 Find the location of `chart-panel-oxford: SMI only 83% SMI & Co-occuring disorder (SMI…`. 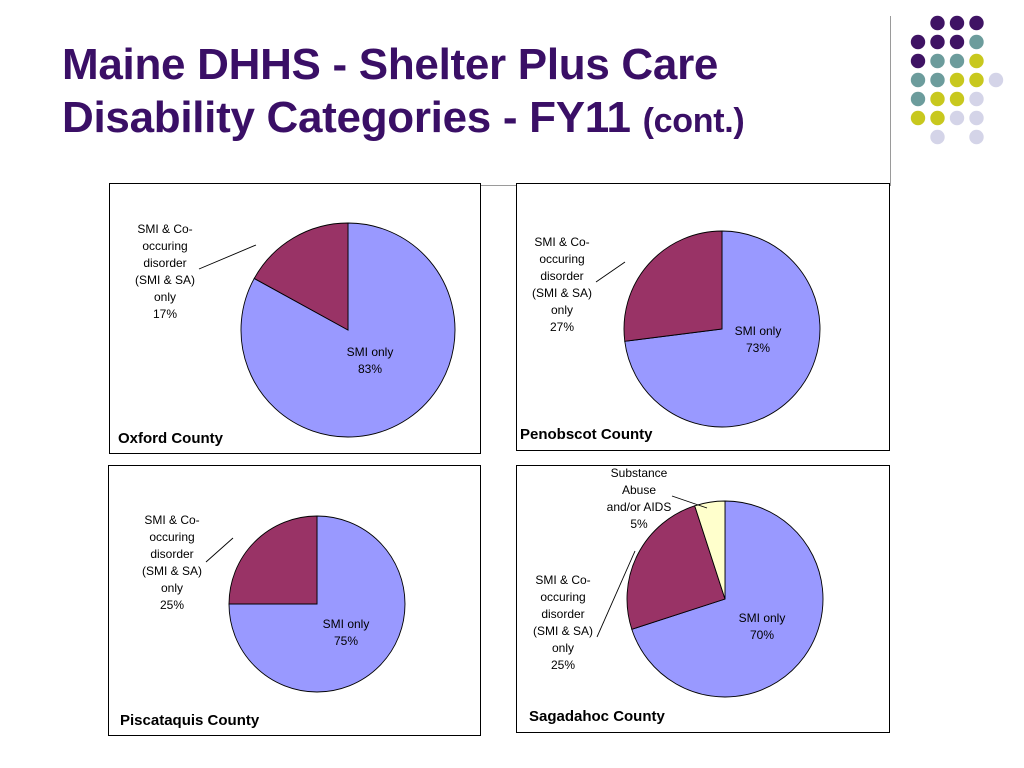

chart-panel-oxford: SMI only 83% SMI & Co-occuring disorder (SMI… is located at coordinates (295, 318).